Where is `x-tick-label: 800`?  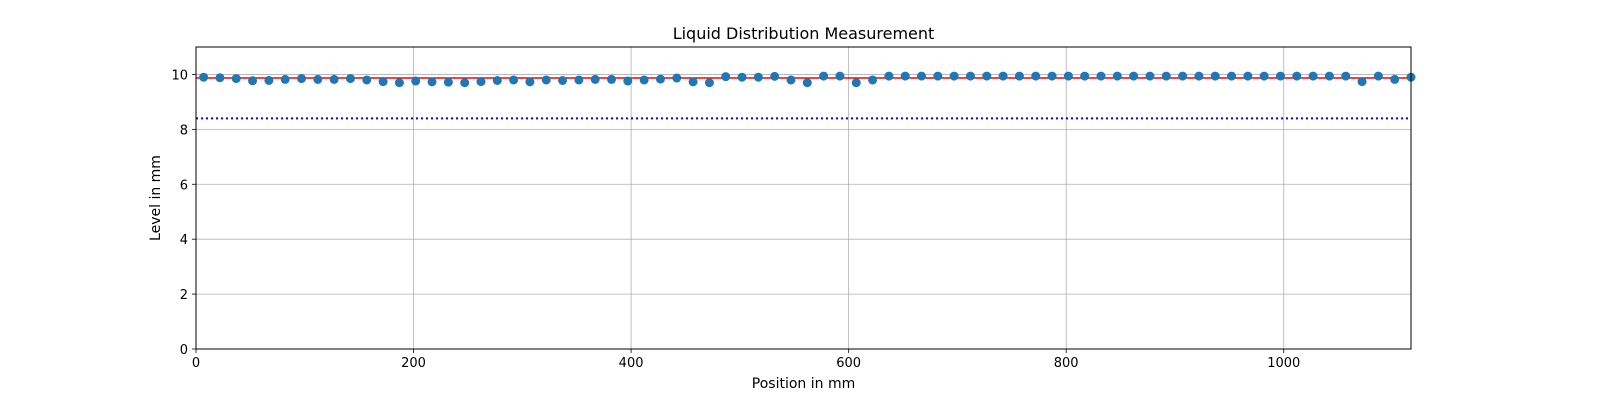
x-tick-label: 800 is located at coordinates (1066, 363).